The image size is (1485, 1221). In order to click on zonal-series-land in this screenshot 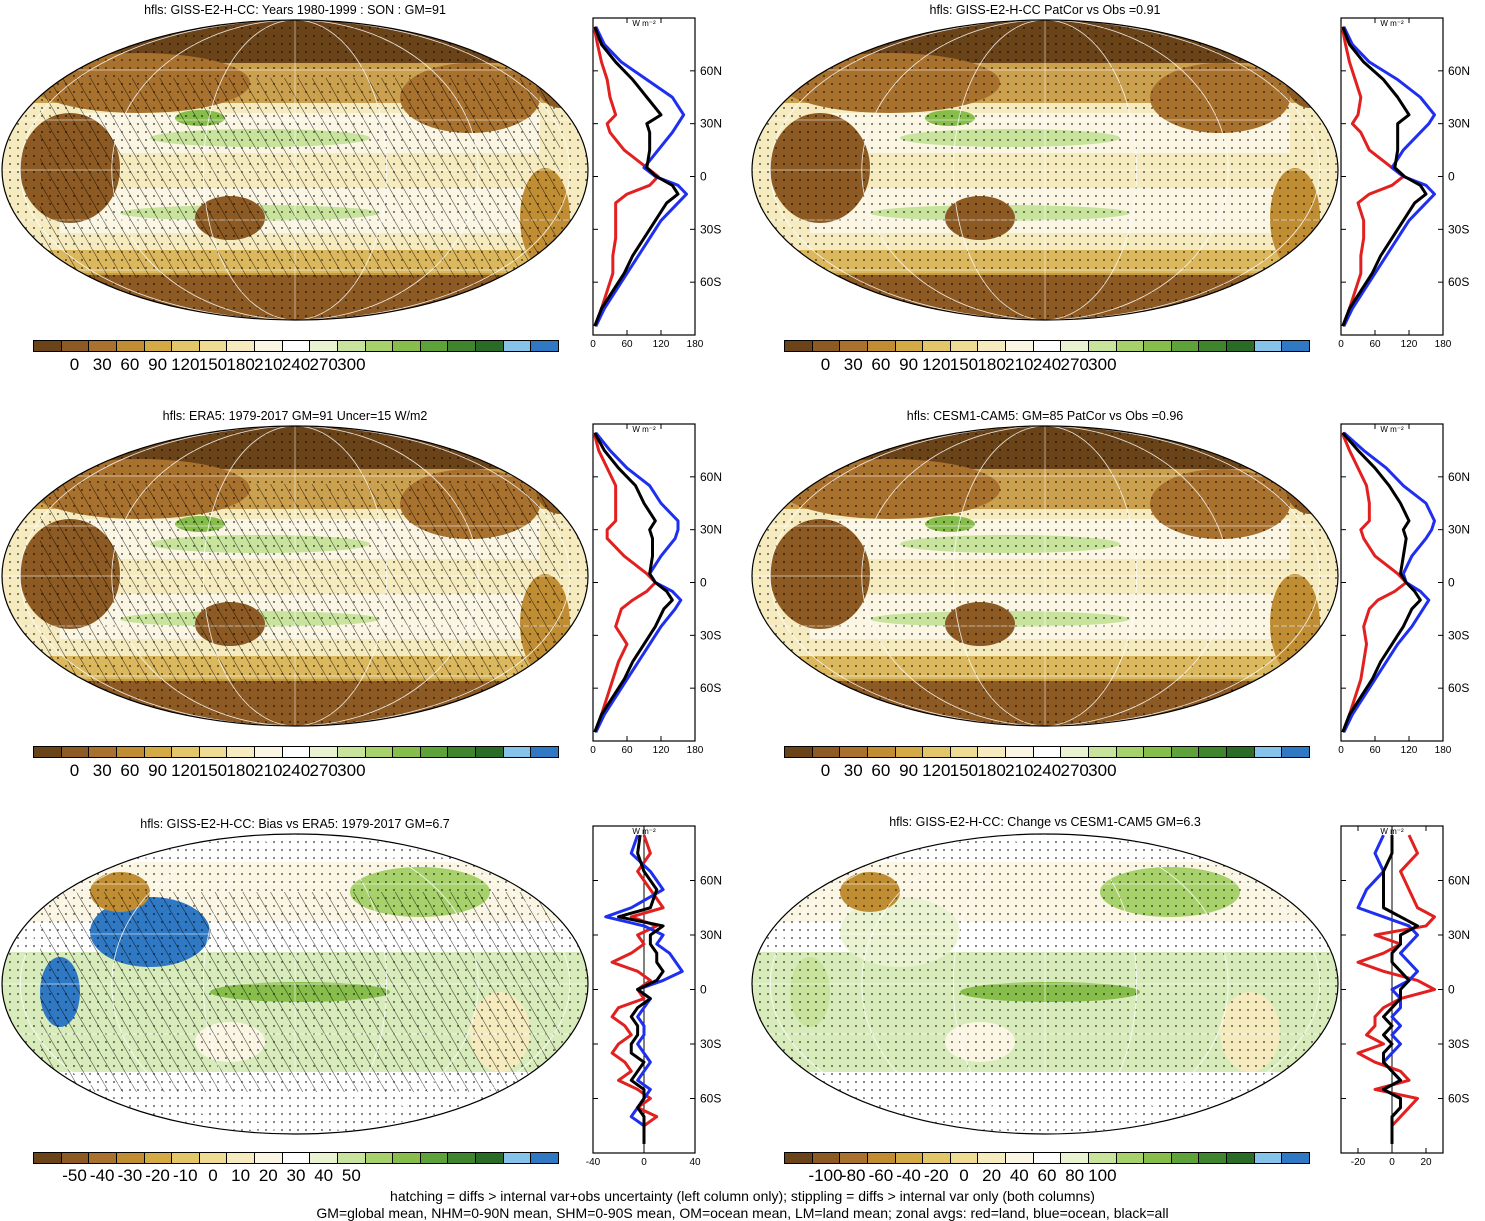, I will do `click(1396, 989)`.